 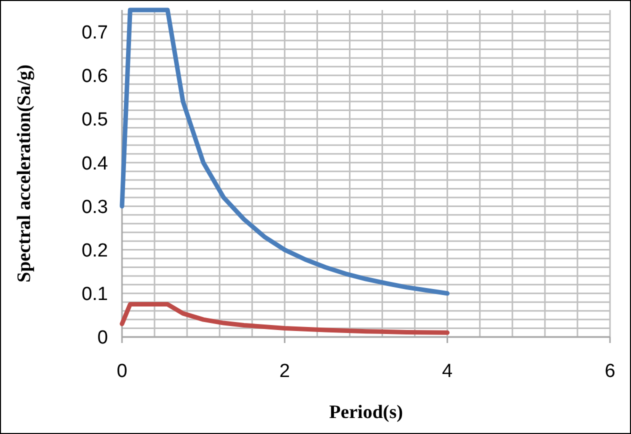 I want to click on y-tick-label: 0.7, so click(x=95, y=33).